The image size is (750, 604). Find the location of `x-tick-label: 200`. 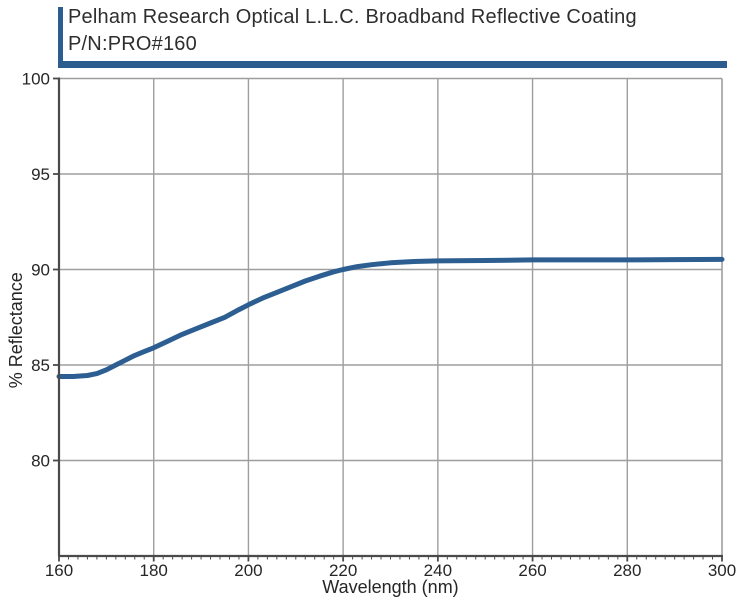

x-tick-label: 200 is located at coordinates (248, 570).